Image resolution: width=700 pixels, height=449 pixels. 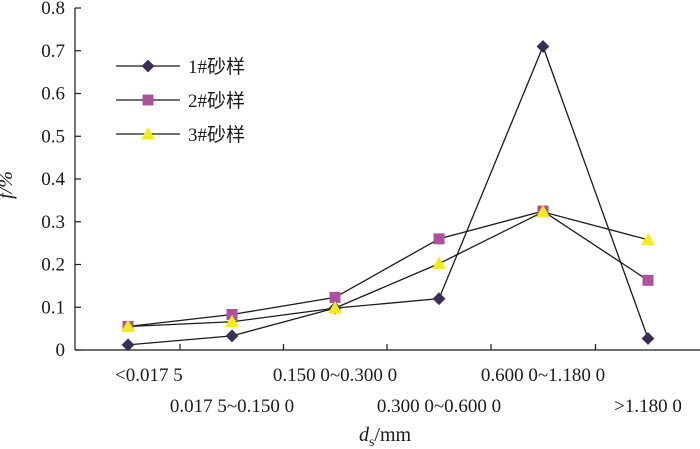 I want to click on x-axis-title-main: d, so click(x=364, y=435).